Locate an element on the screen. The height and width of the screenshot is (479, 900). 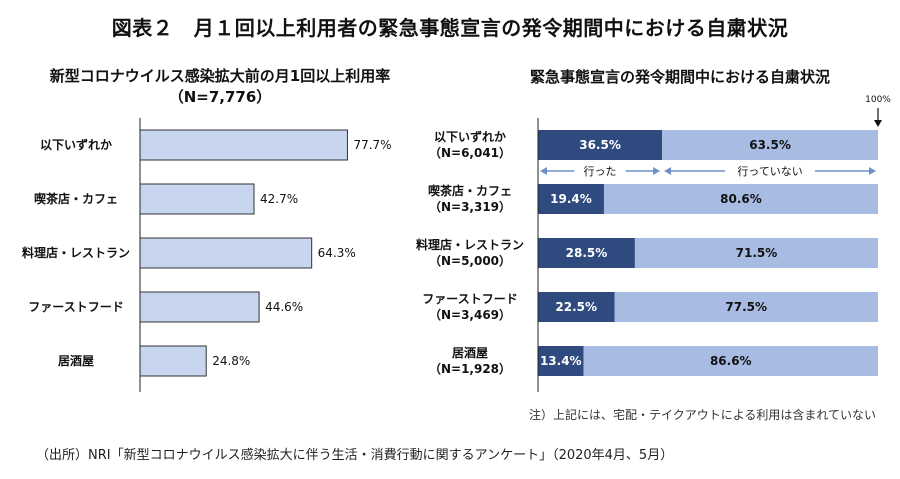
left-category-label: 喫茶店・カフェ is located at coordinates (76, 198).